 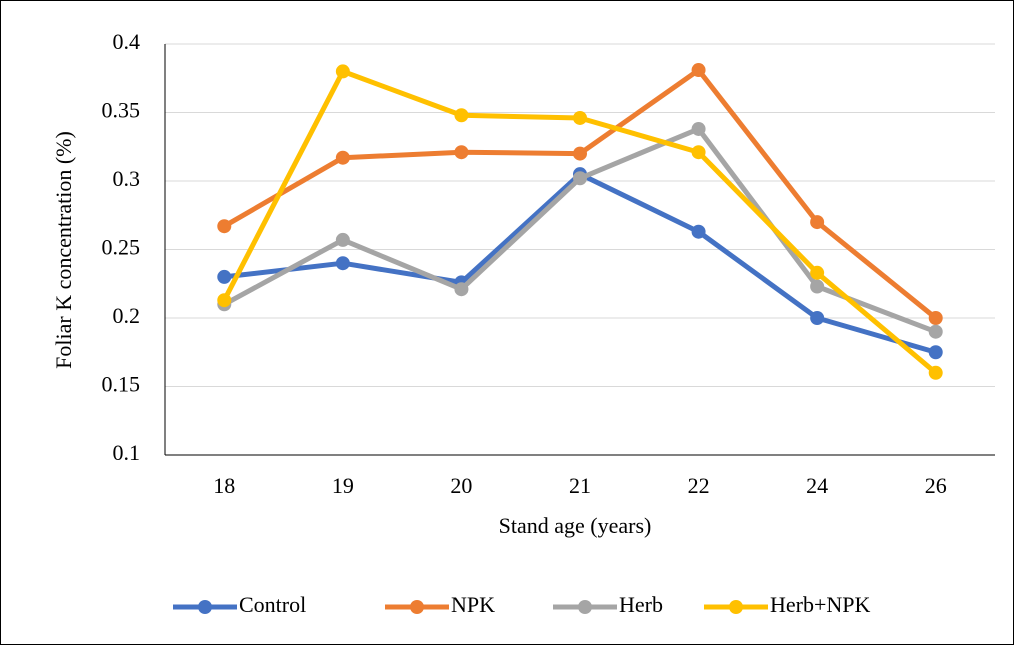 I want to click on legend-label: Herb+NPK, so click(x=820, y=604).